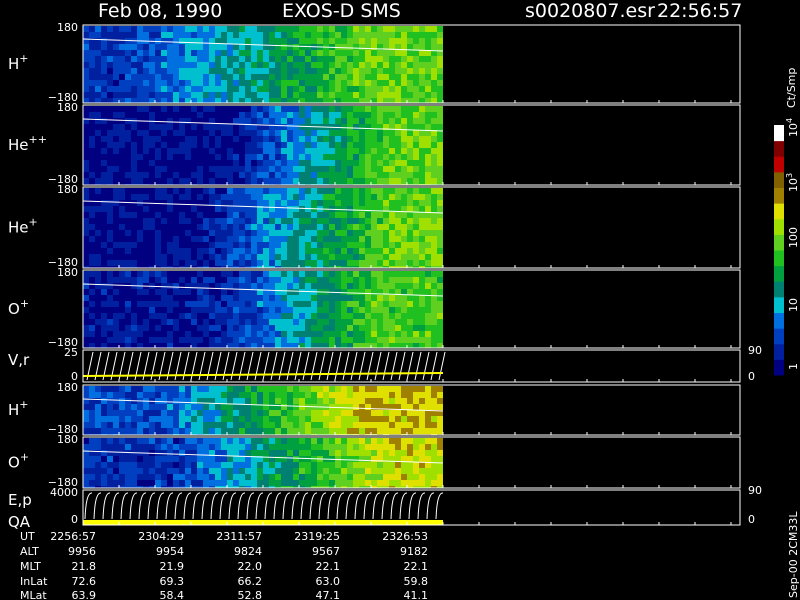 This screenshot has width=800, height=600. I want to click on charge: +, so click(23, 404).